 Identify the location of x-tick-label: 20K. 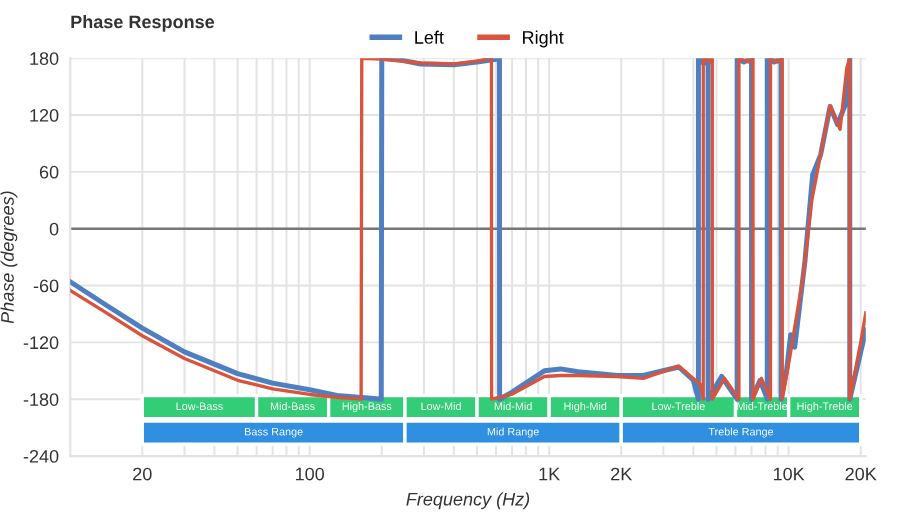
(861, 474).